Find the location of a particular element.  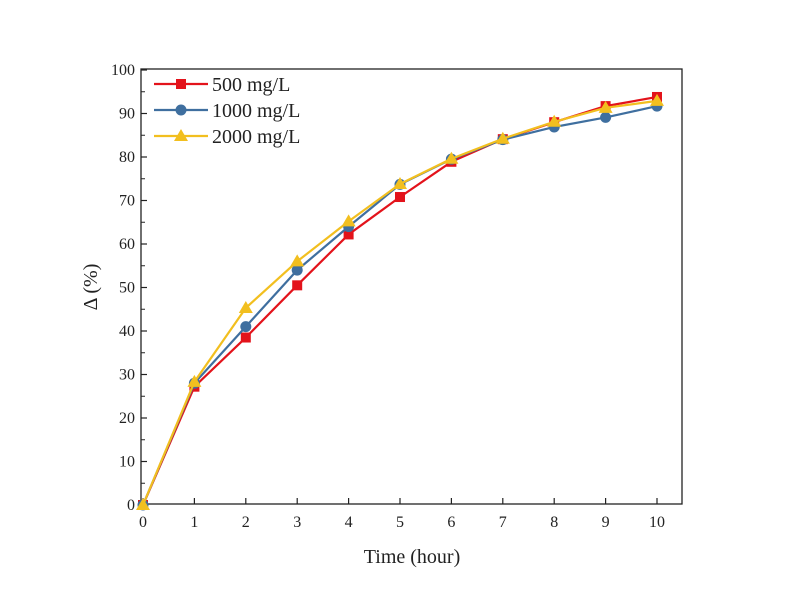

y-tick-label: 100 is located at coordinates (123, 70).